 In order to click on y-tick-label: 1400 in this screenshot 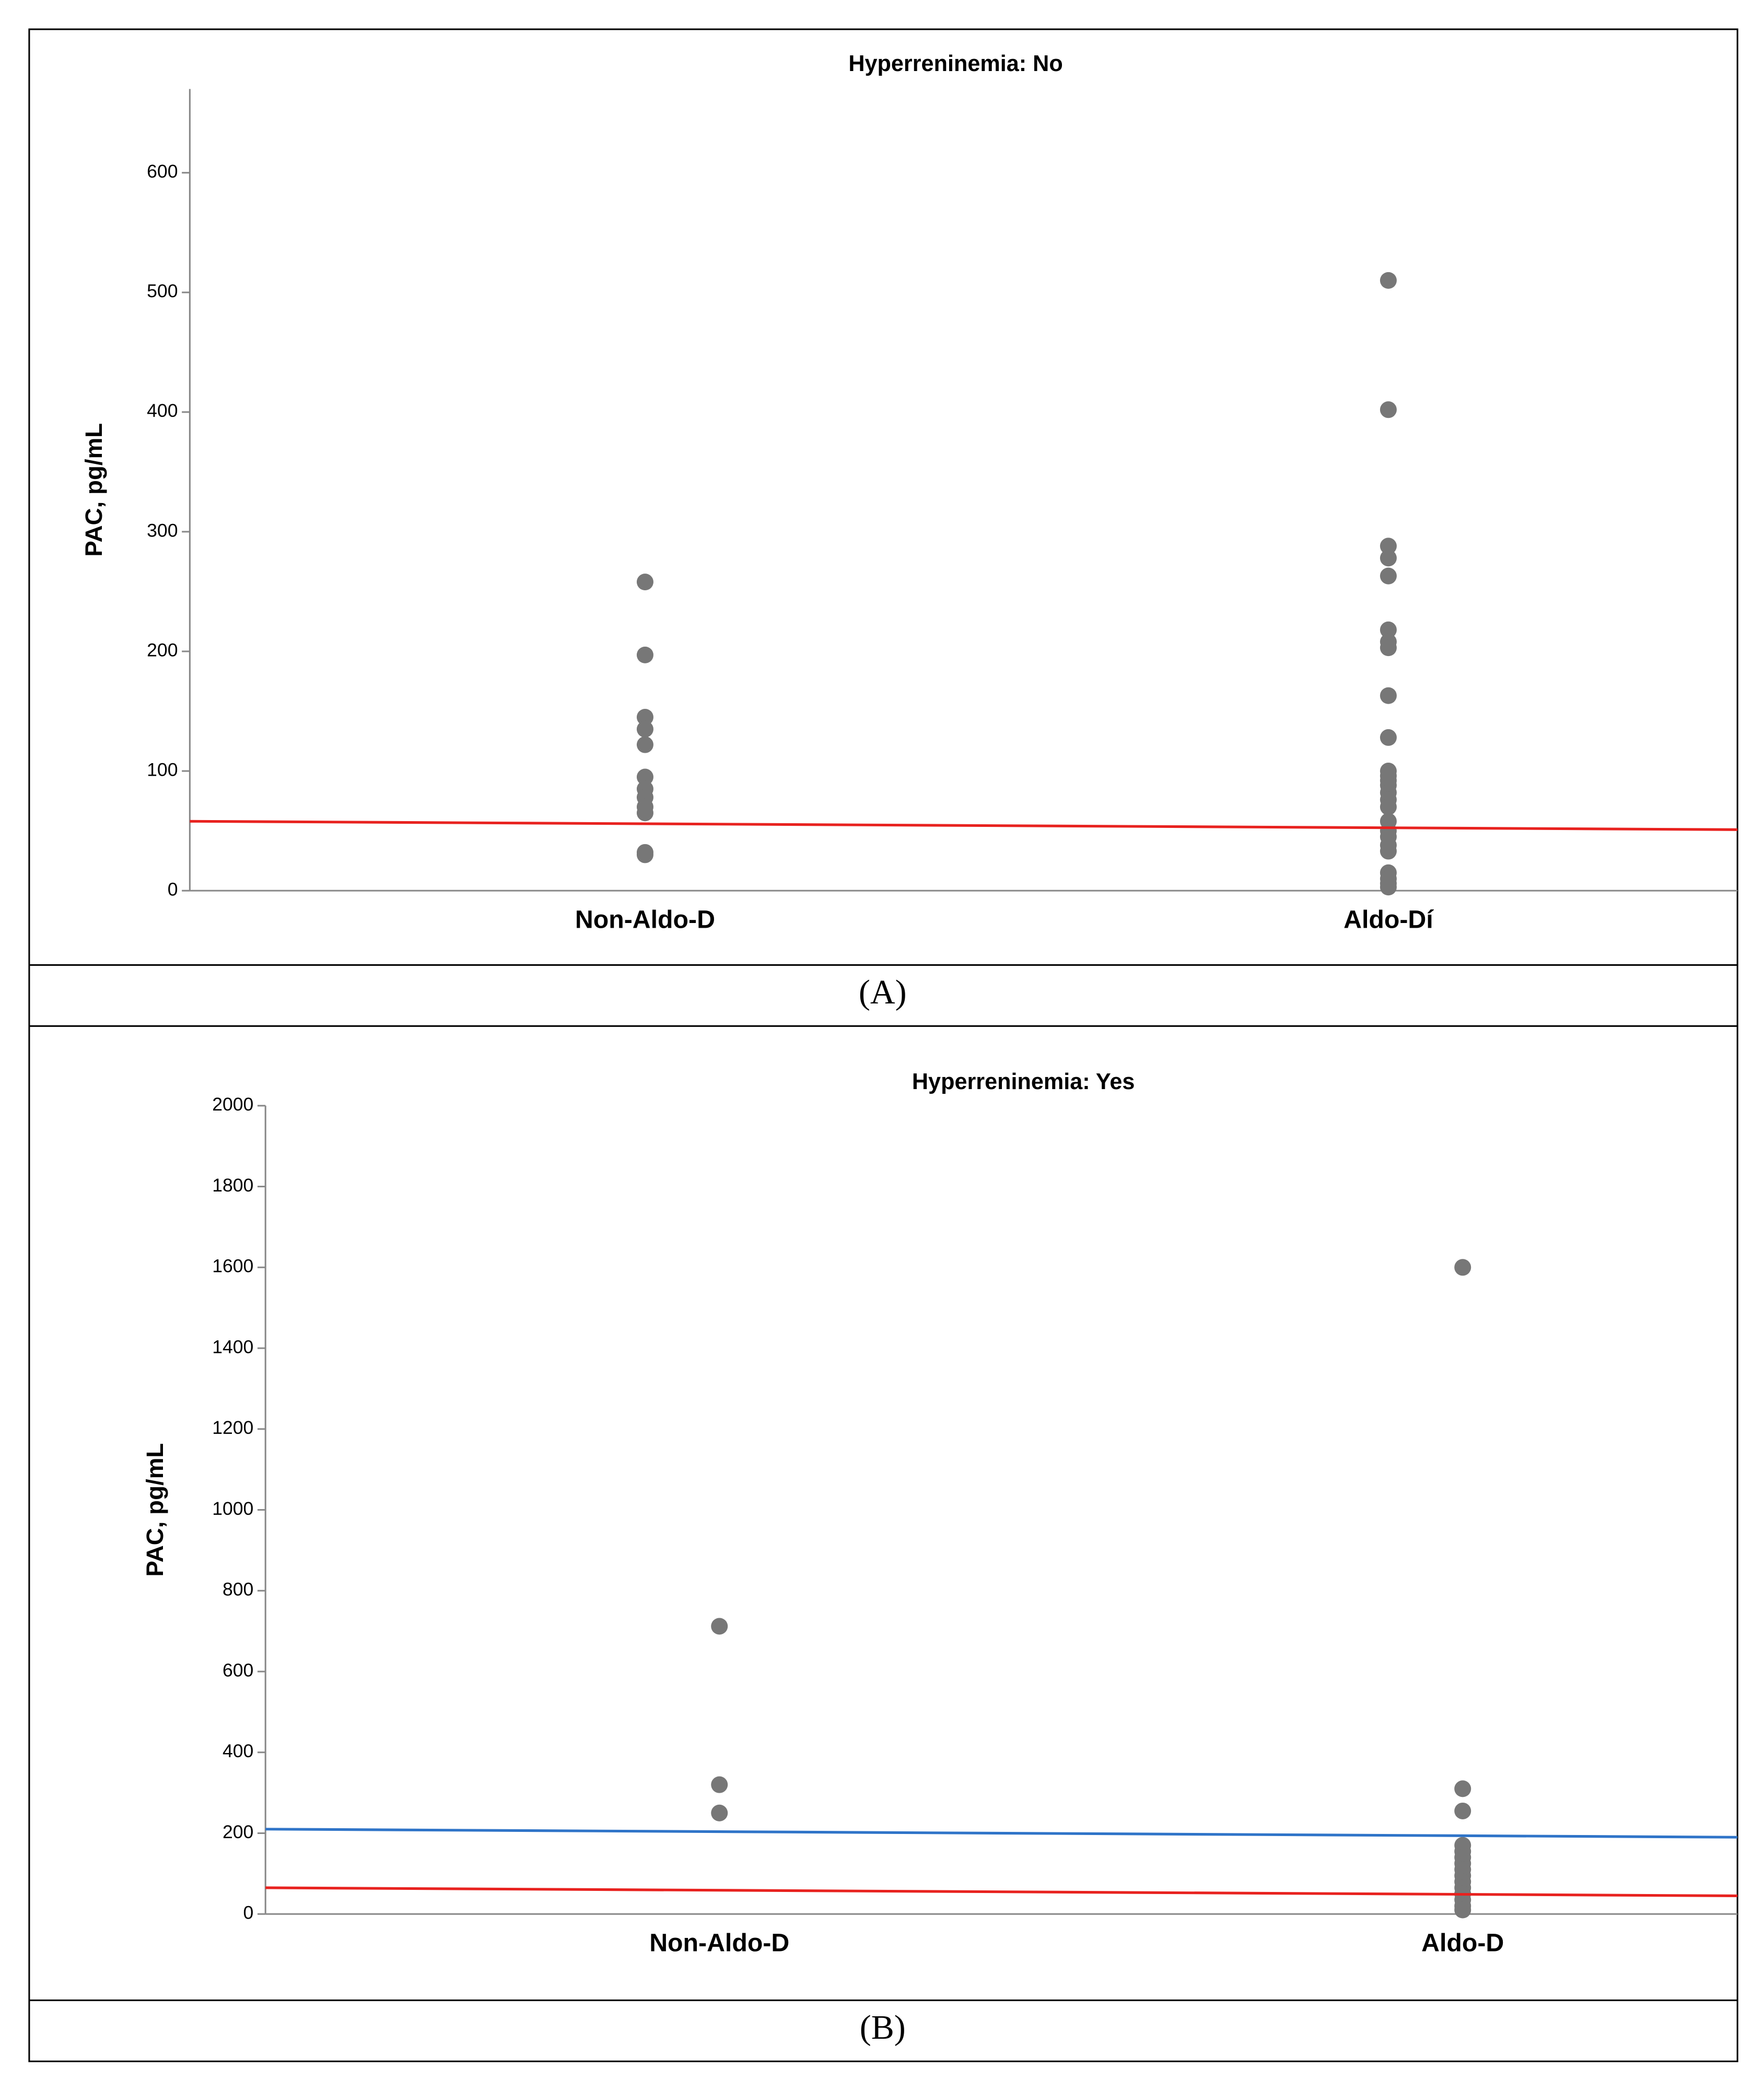, I will do `click(233, 1346)`.